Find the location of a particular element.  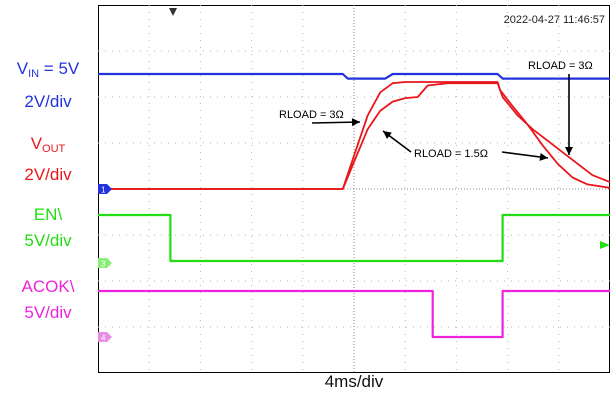

acok-scale: 5V/div is located at coordinates (48, 312).